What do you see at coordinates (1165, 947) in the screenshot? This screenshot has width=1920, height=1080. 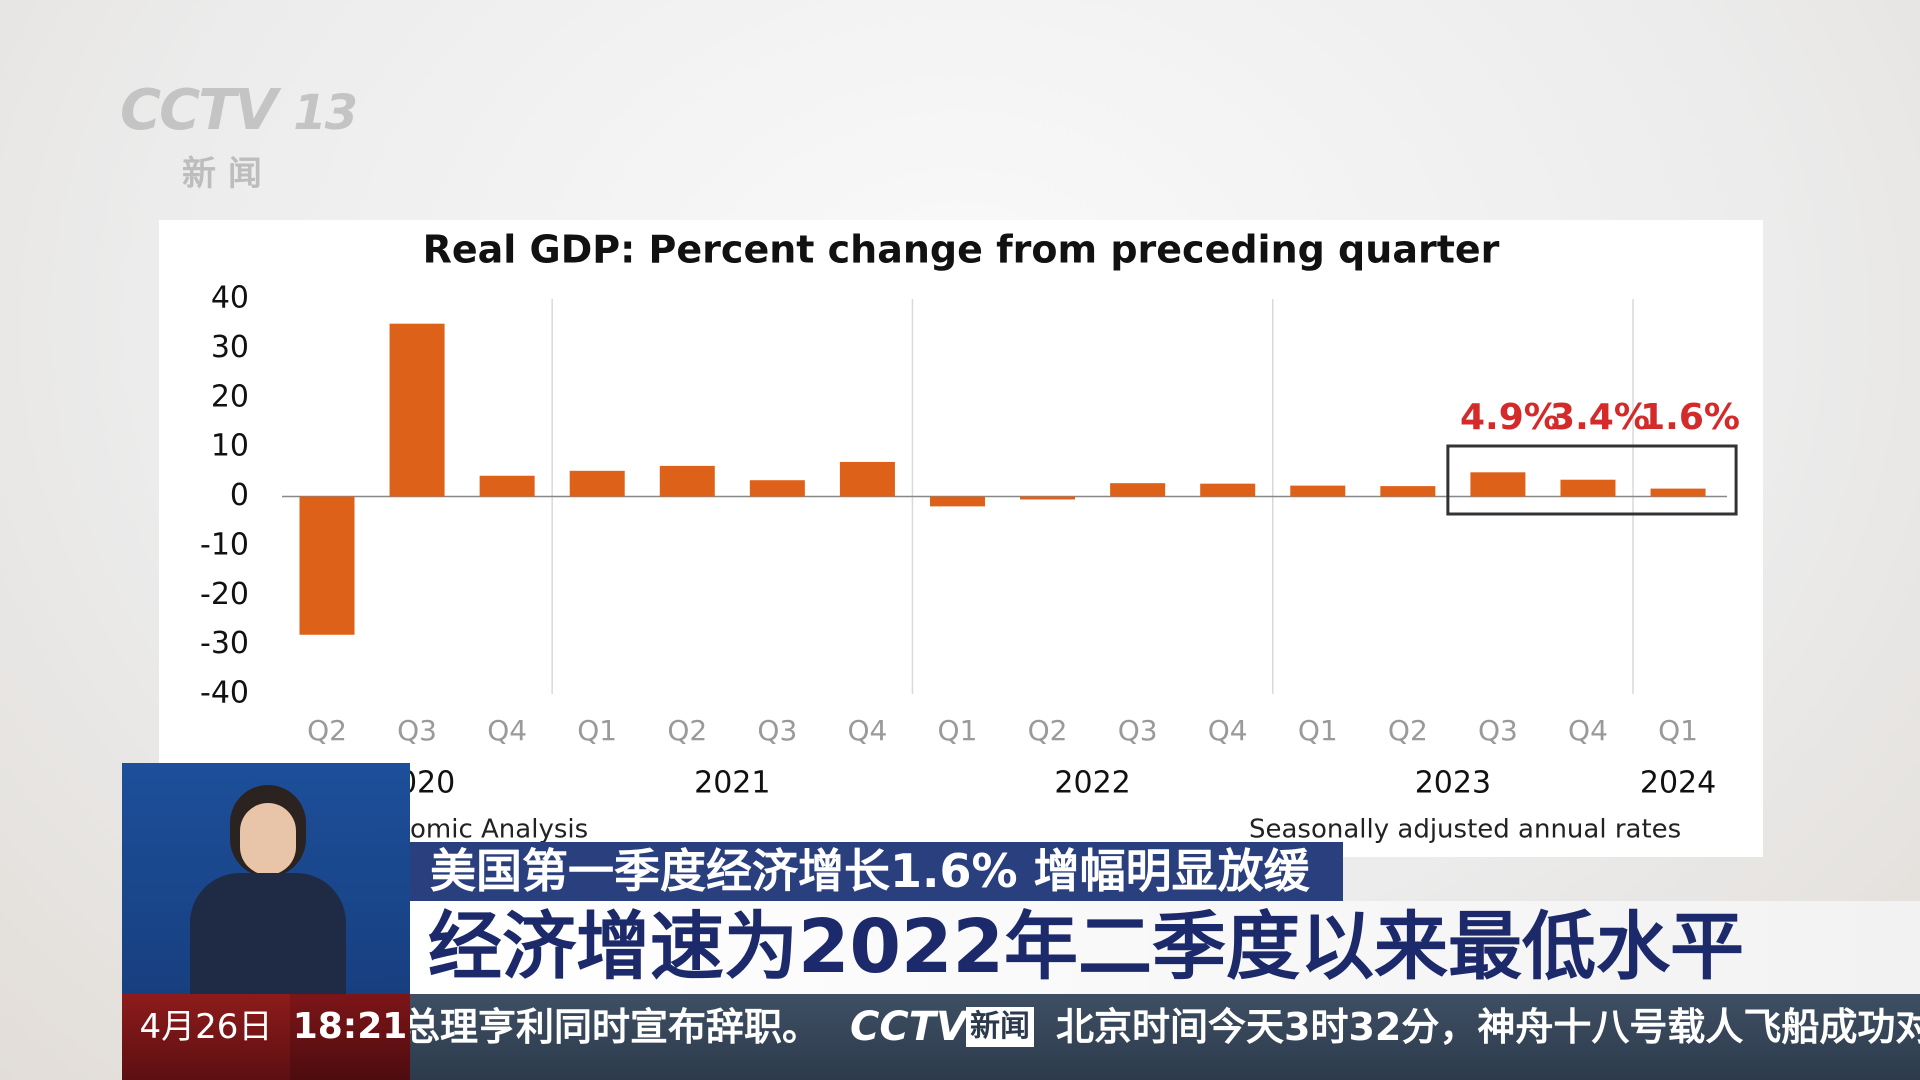 I see `main-caption: 经济增速为2022年二季度以来最低水平` at bounding box center [1165, 947].